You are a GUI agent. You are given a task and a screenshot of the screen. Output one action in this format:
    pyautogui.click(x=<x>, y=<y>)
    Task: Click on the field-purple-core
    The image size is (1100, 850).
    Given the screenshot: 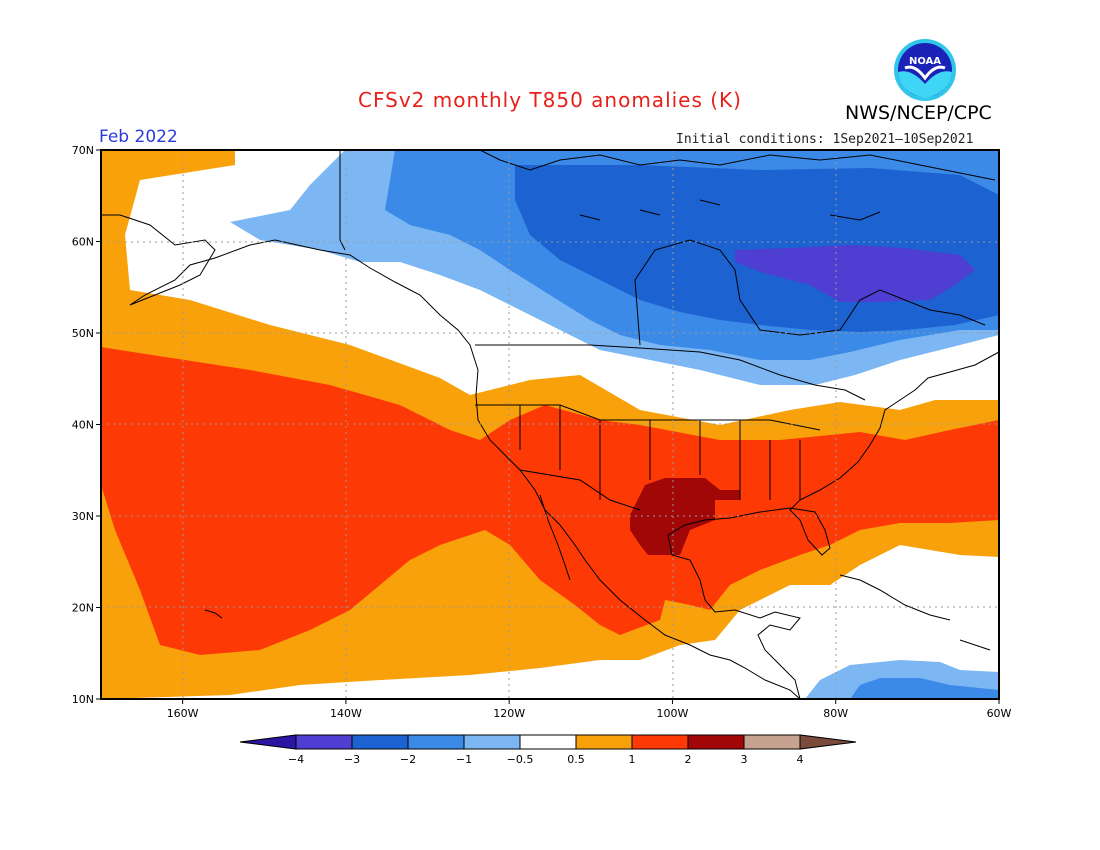 What is the action you would take?
    pyautogui.click(x=855, y=273)
    